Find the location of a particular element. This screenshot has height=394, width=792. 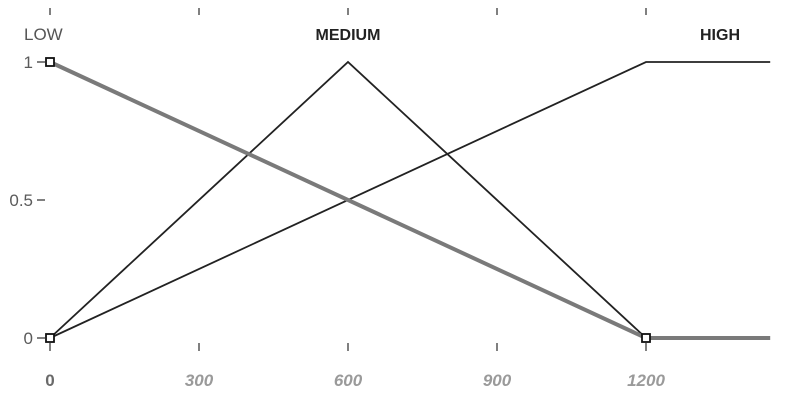

y-tick-labels: 00.51 is located at coordinates (21, 200).